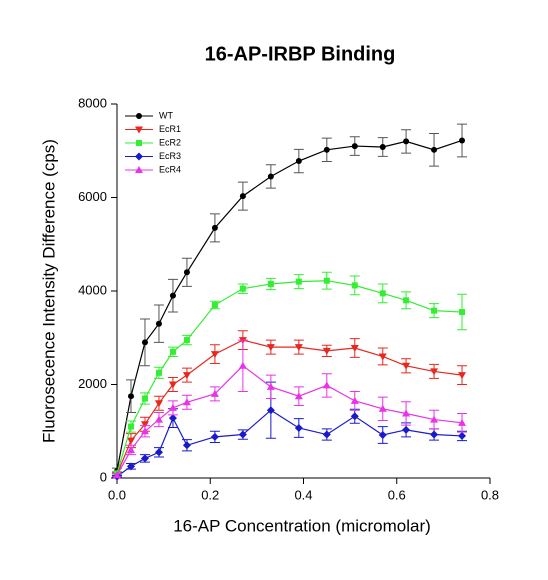  What do you see at coordinates (397, 494) in the screenshot?
I see `x-tick-label: 0.6` at bounding box center [397, 494].